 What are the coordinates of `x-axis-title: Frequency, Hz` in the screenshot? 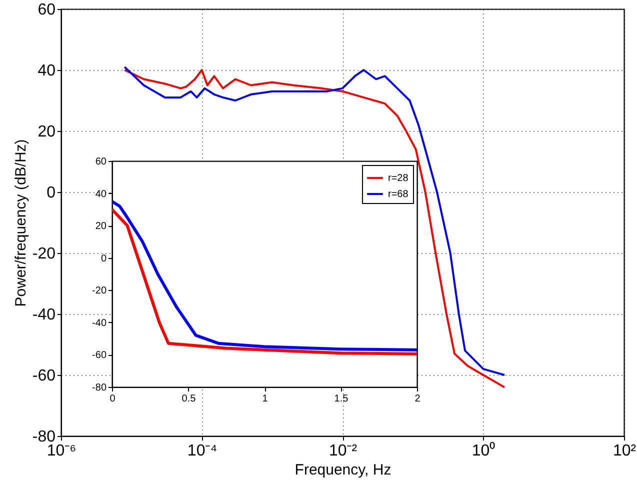 It's located at (343, 470).